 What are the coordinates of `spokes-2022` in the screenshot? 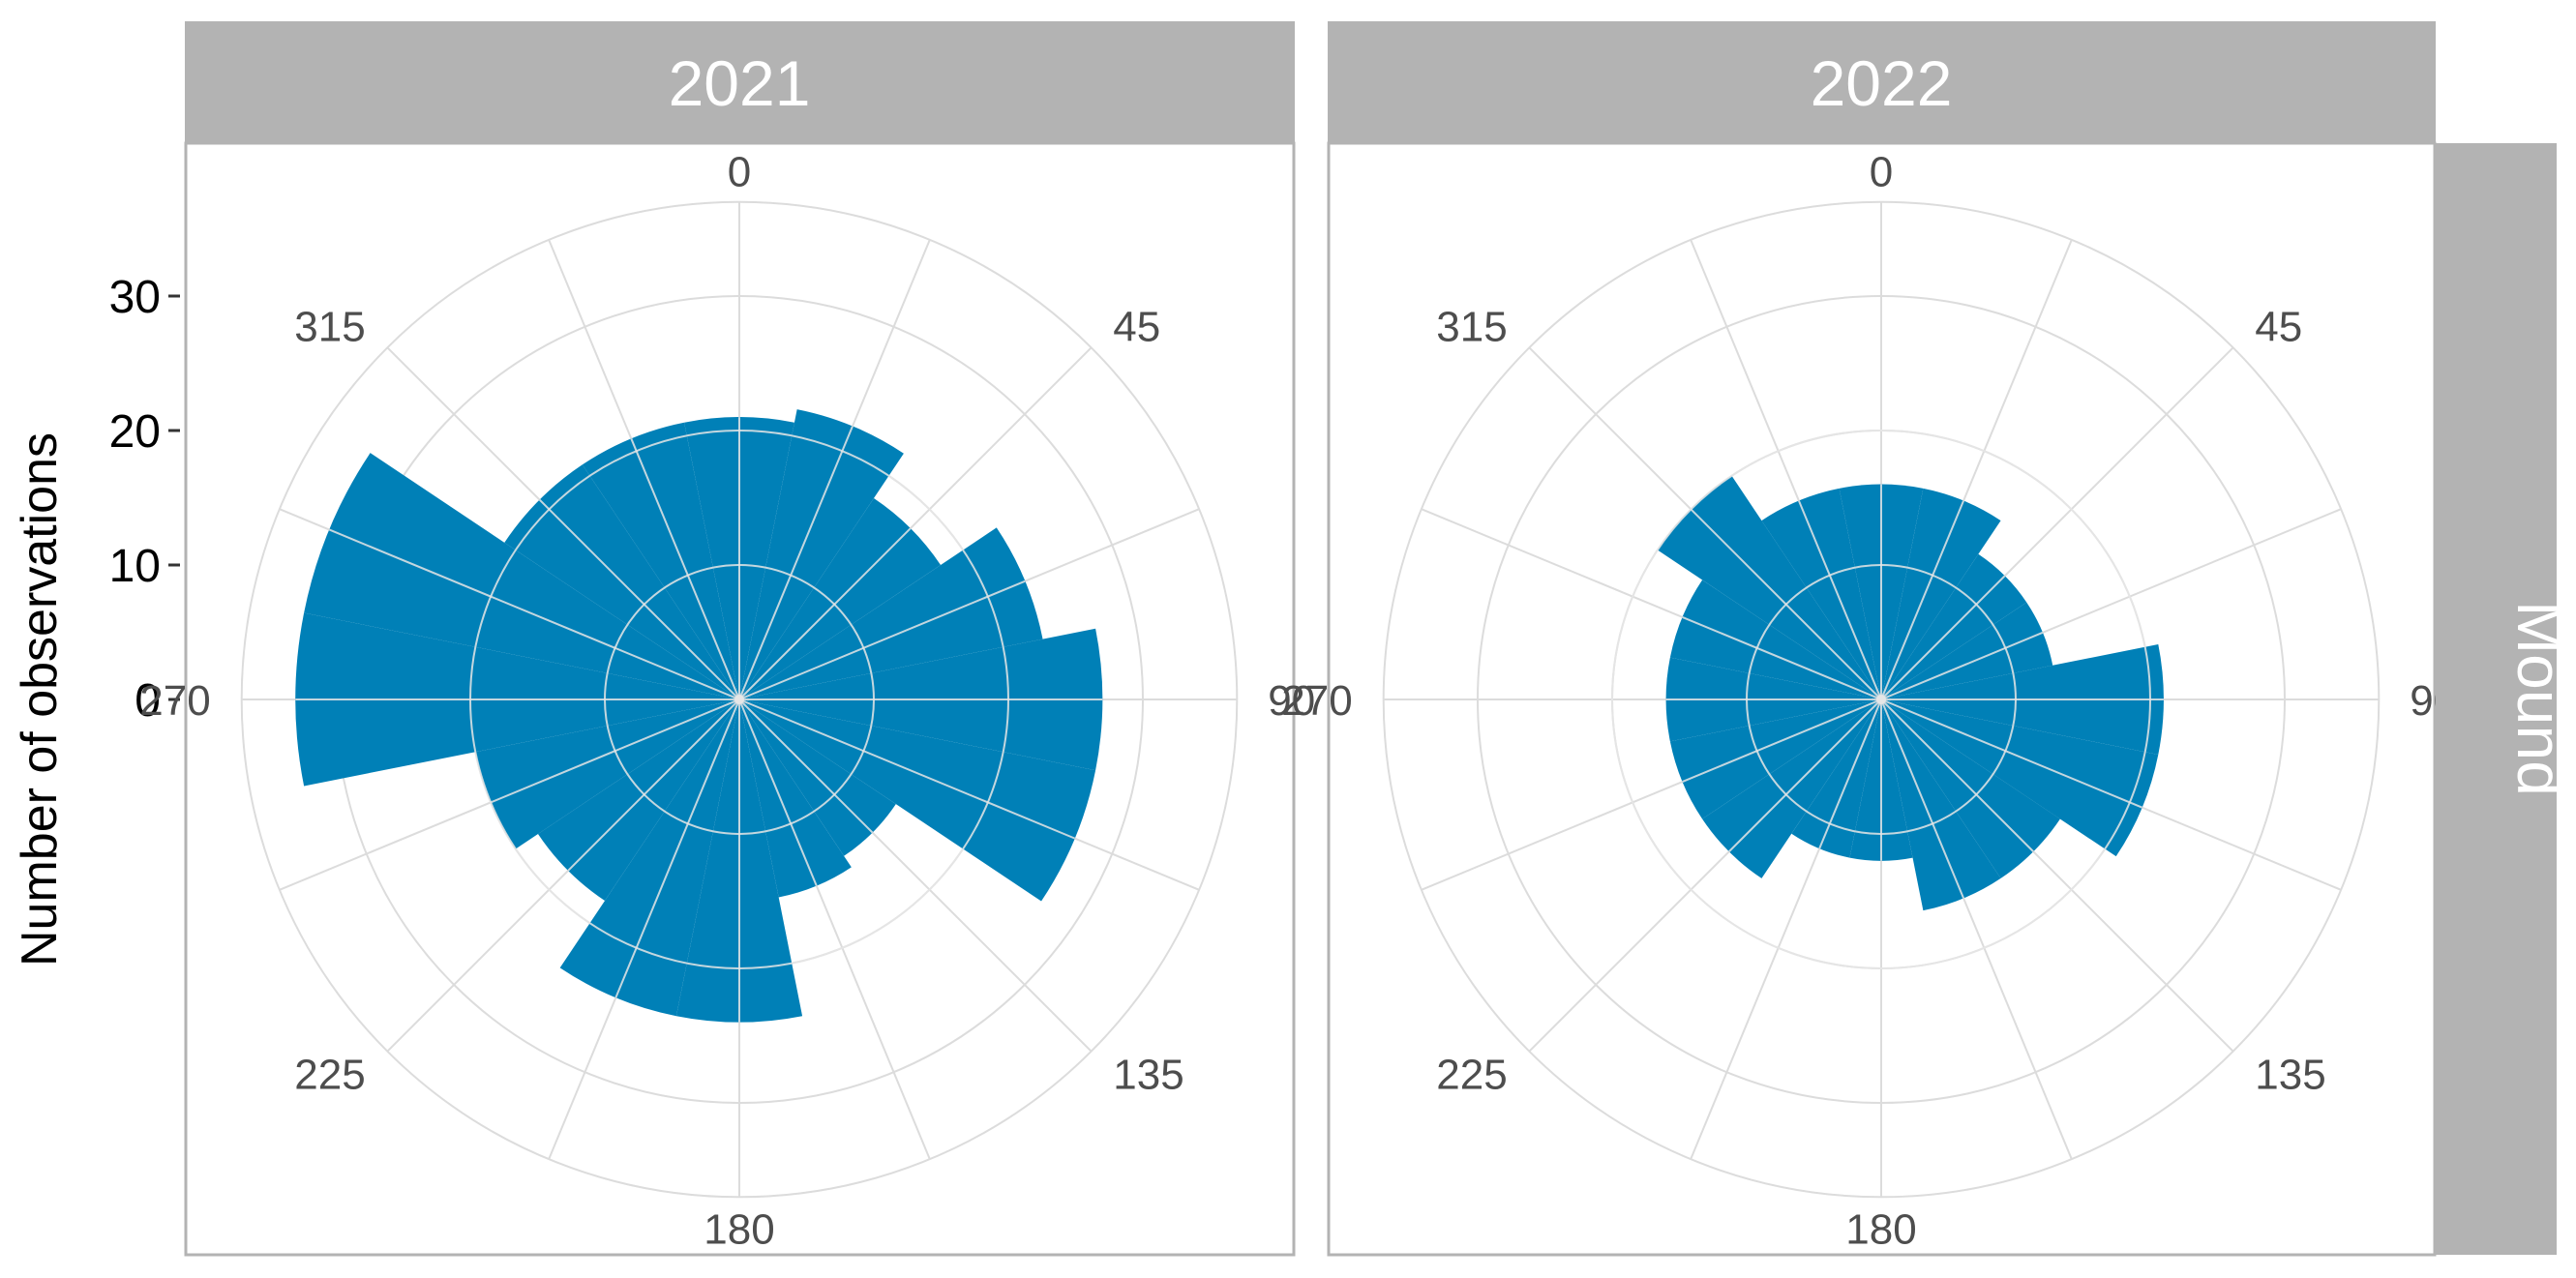 It's located at (1887, 699).